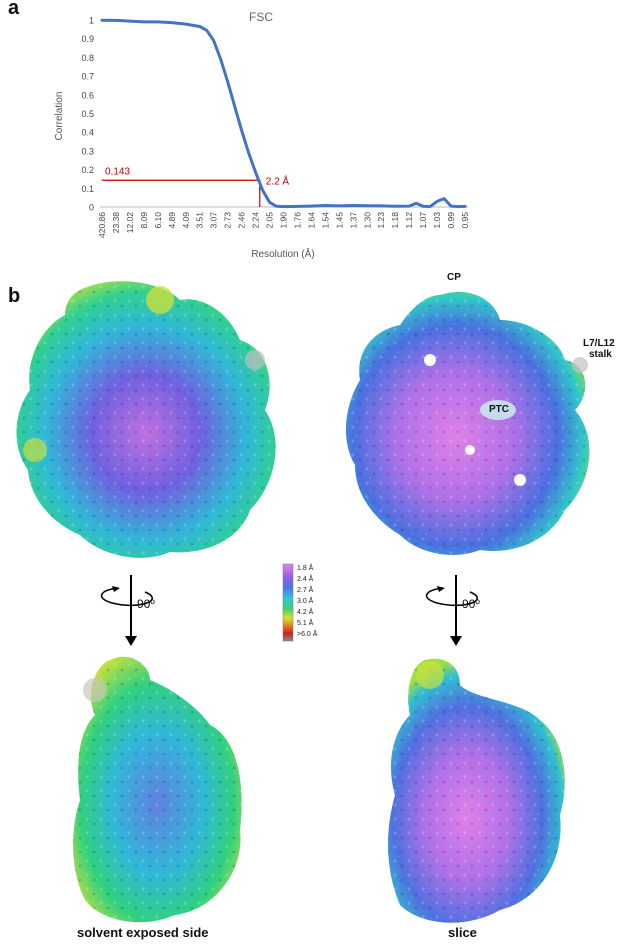 This screenshot has height=945, width=617. I want to click on legend-label: 2.4 Å, so click(305, 578).